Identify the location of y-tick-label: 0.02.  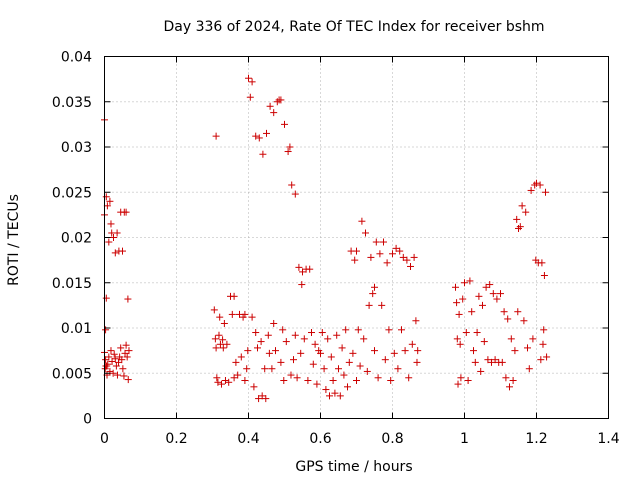
(76, 239).